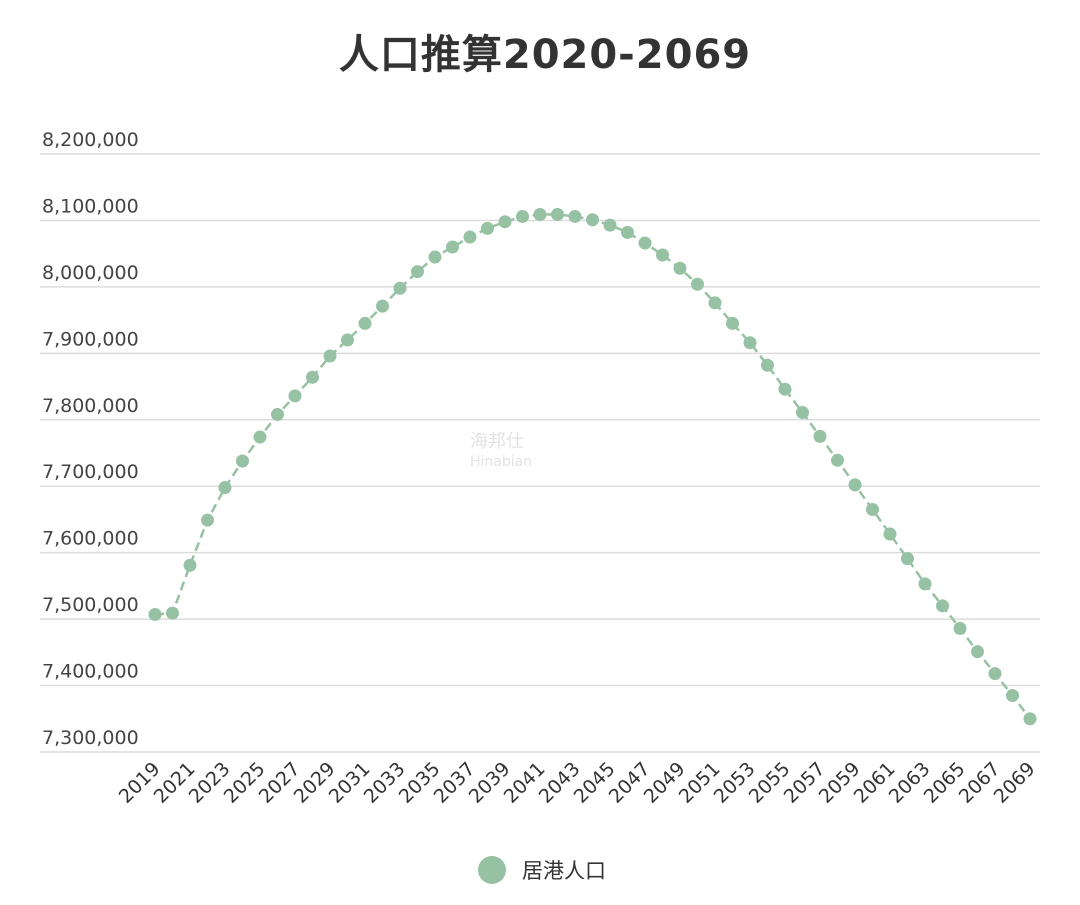 This screenshot has width=1080, height=905. I want to click on y-tick-label: 7,600,000, so click(90, 539).